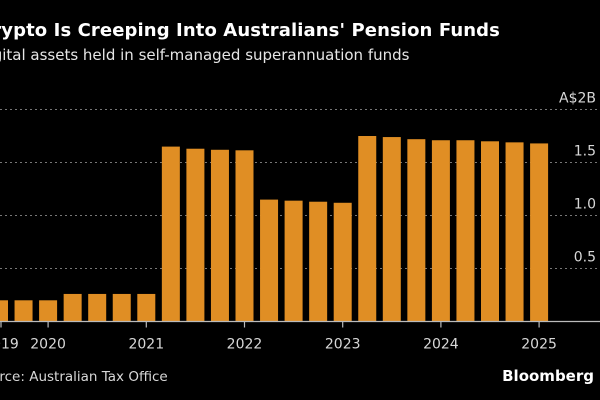  What do you see at coordinates (585, 205) in the screenshot?
I see `y-tick-label: 1.0` at bounding box center [585, 205].